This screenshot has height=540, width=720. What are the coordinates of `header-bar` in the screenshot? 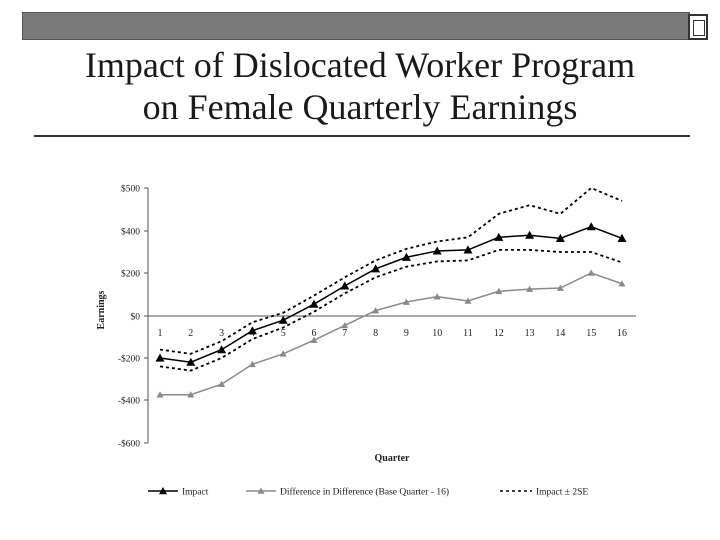 It's located at (356, 26).